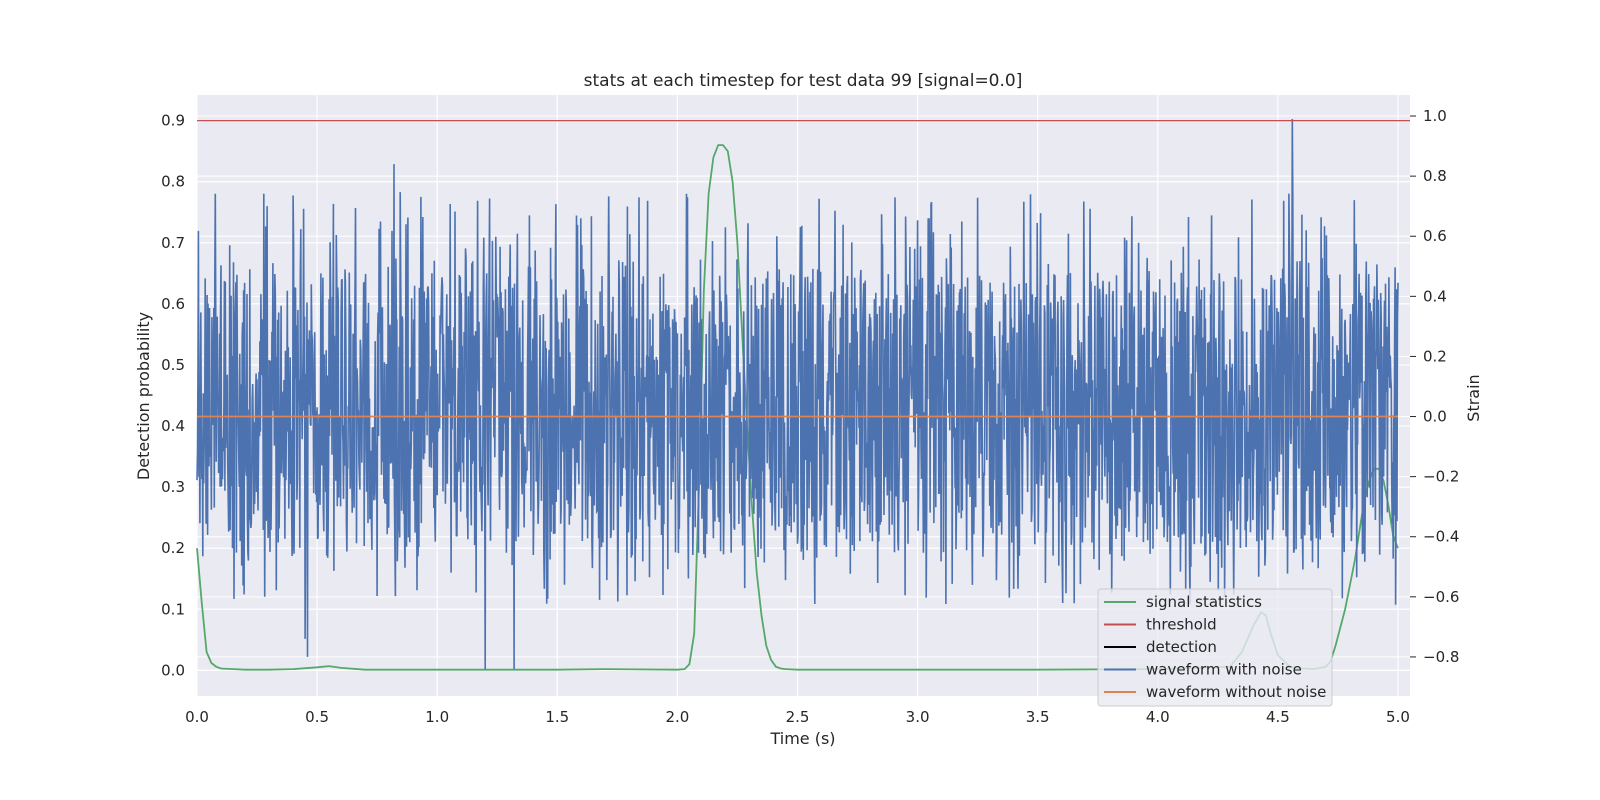  I want to click on left-y-axis-label: Detection probability, so click(143, 396).